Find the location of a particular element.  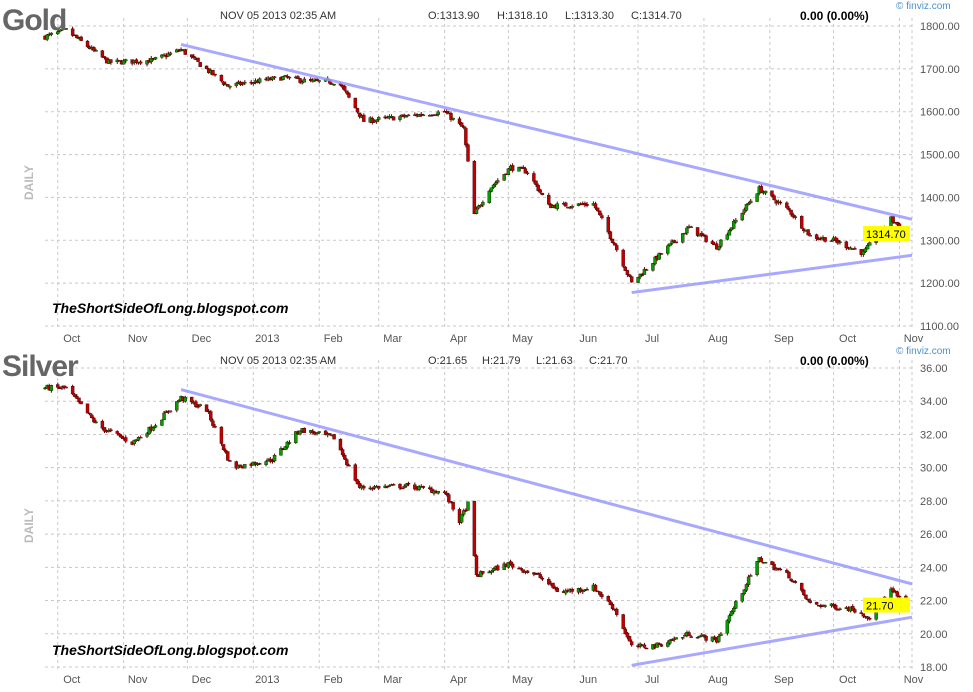

y-tick-label: 20.00 is located at coordinates (934, 635).